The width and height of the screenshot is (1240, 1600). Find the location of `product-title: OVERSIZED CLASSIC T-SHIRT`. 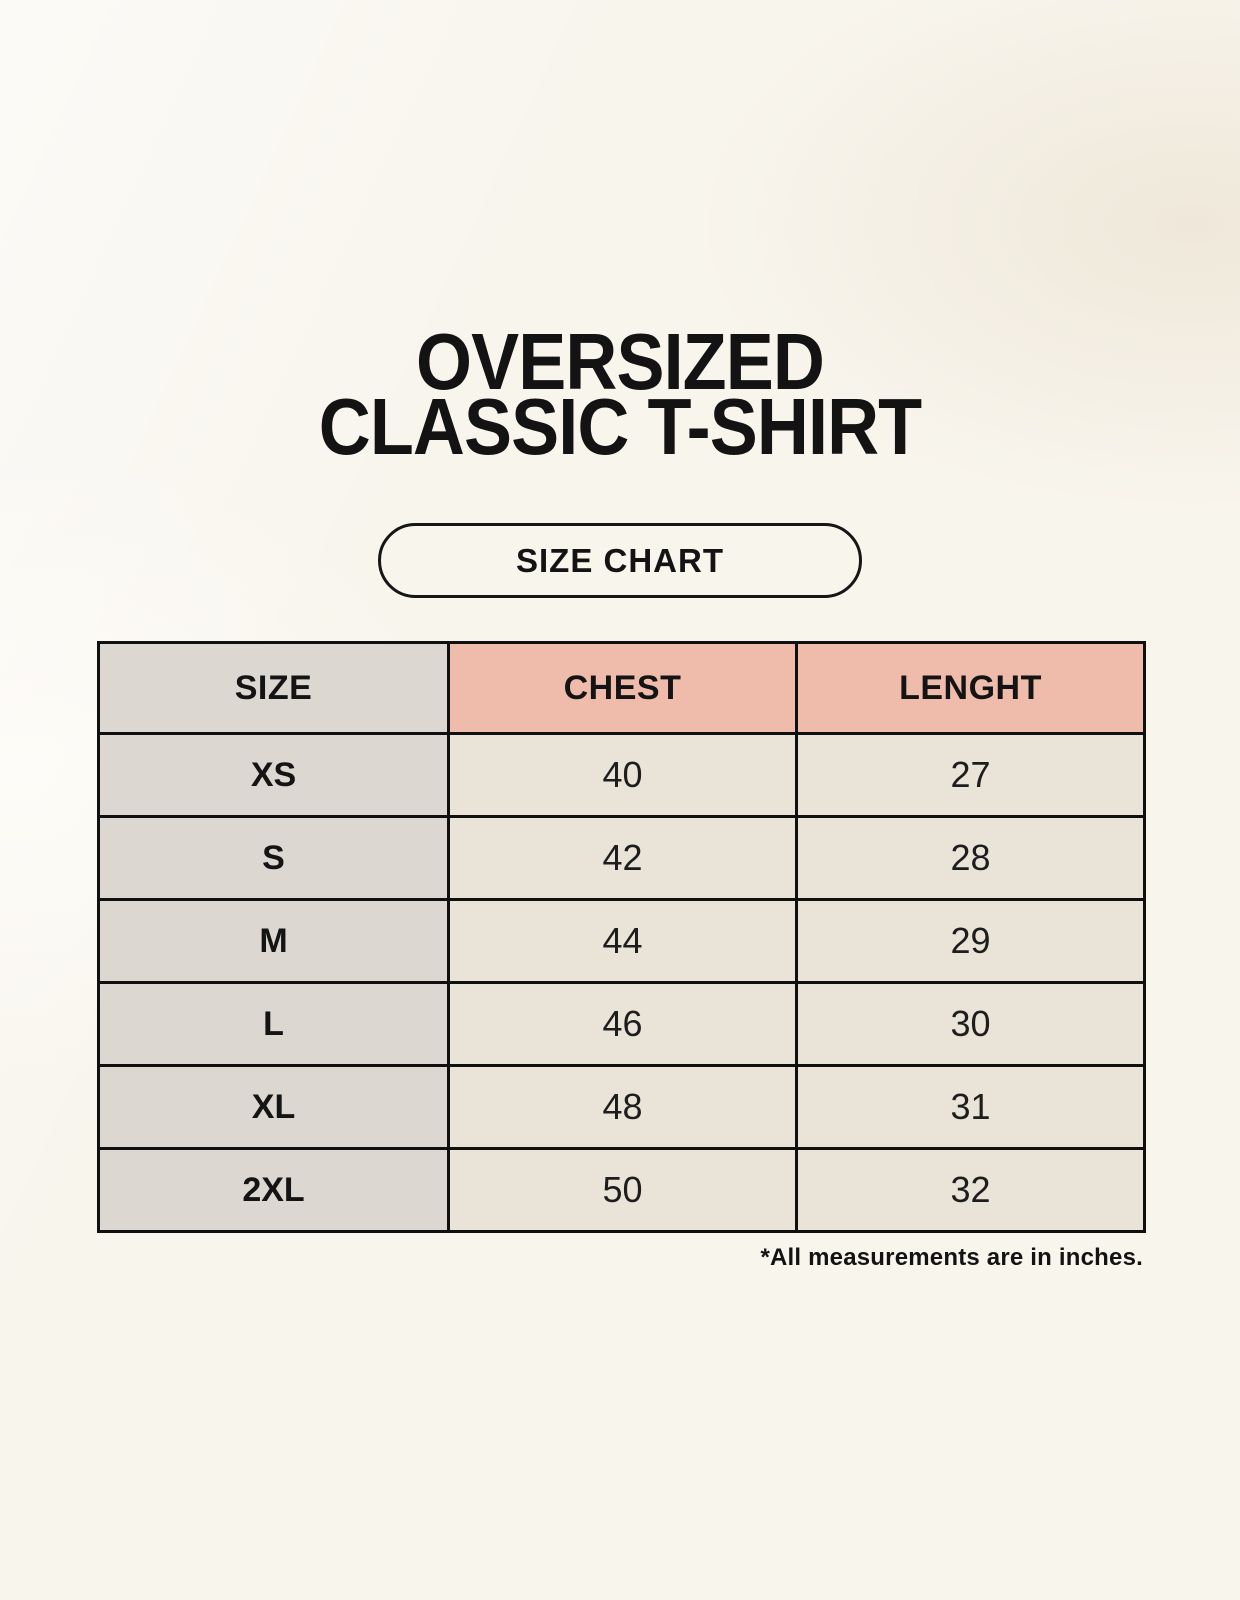

product-title: OVERSIZED CLASSIC T-SHIRT is located at coordinates (620, 394).